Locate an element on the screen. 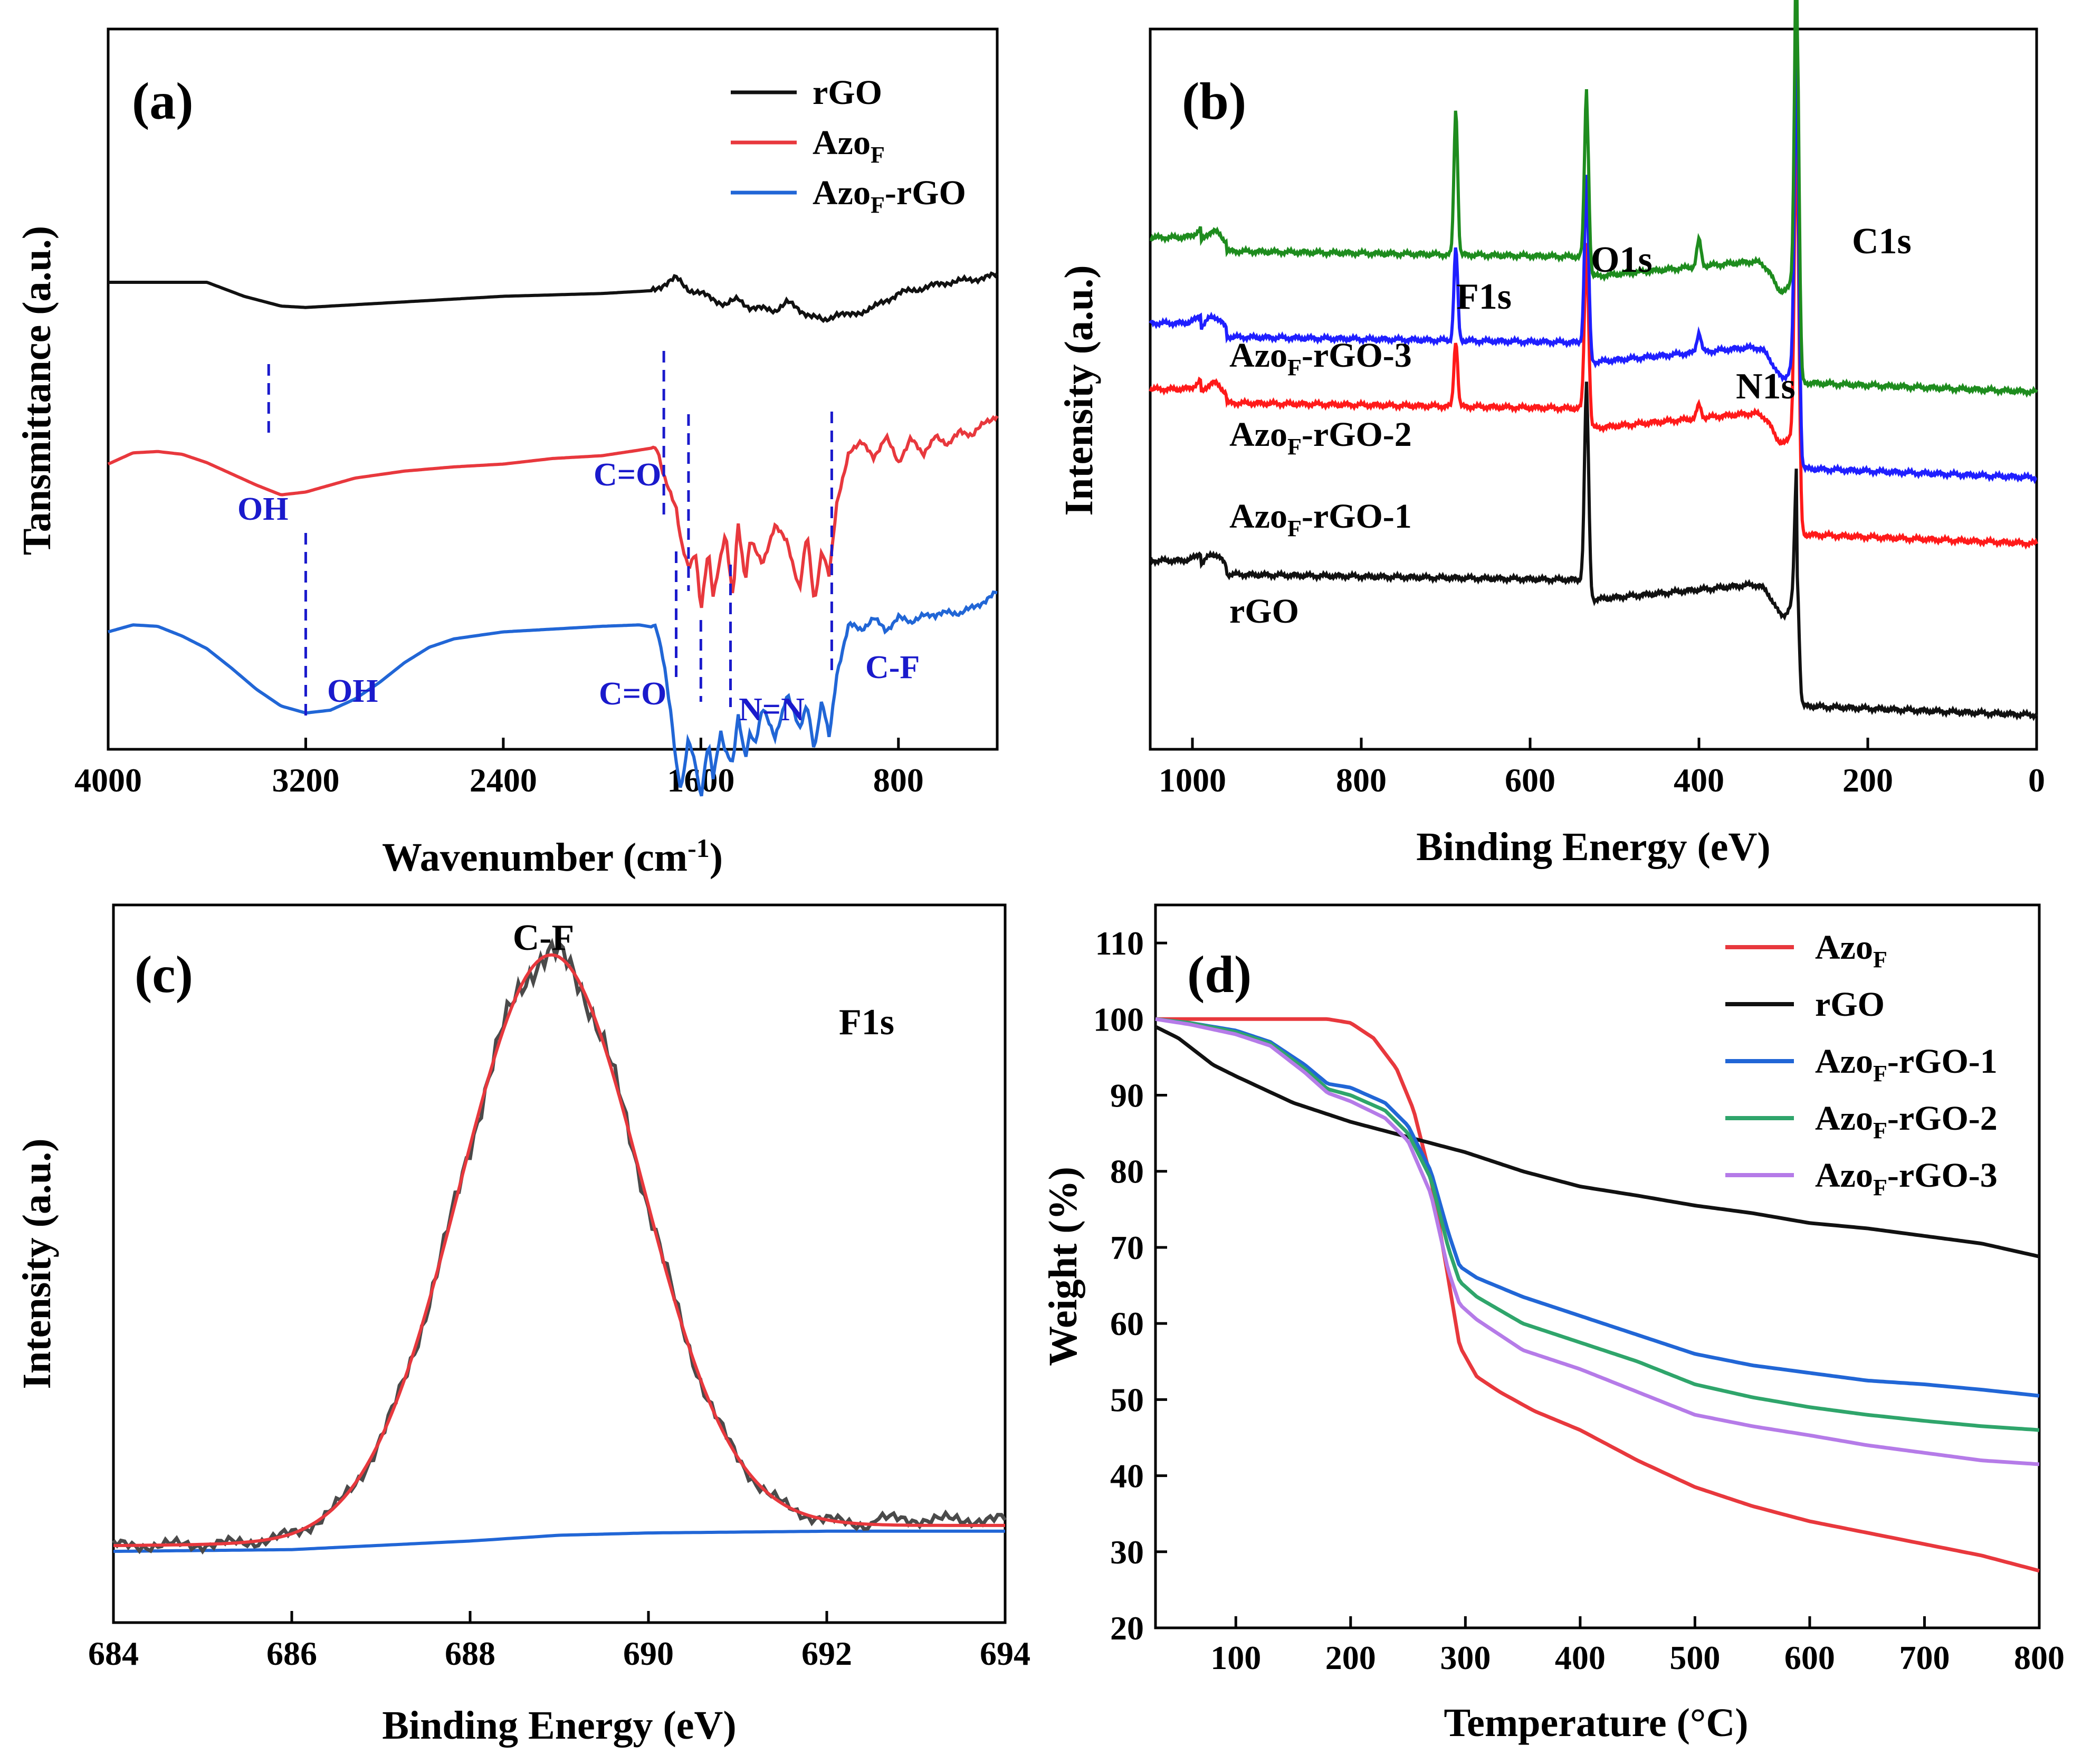 This screenshot has height=1764, width=2082. panel-a-legend-label: AzoF-rGO is located at coordinates (889, 196).